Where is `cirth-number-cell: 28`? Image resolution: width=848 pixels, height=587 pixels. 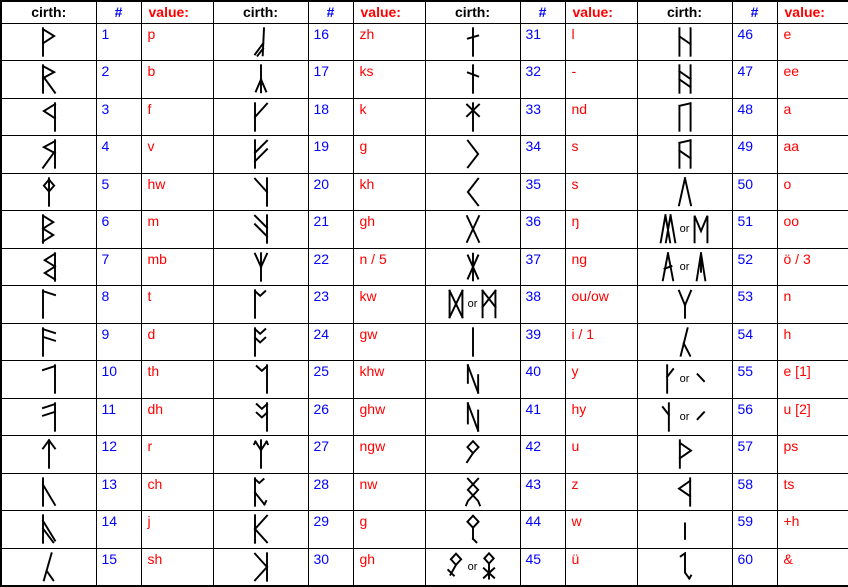
cirth-number-cell: 28 is located at coordinates (330, 491).